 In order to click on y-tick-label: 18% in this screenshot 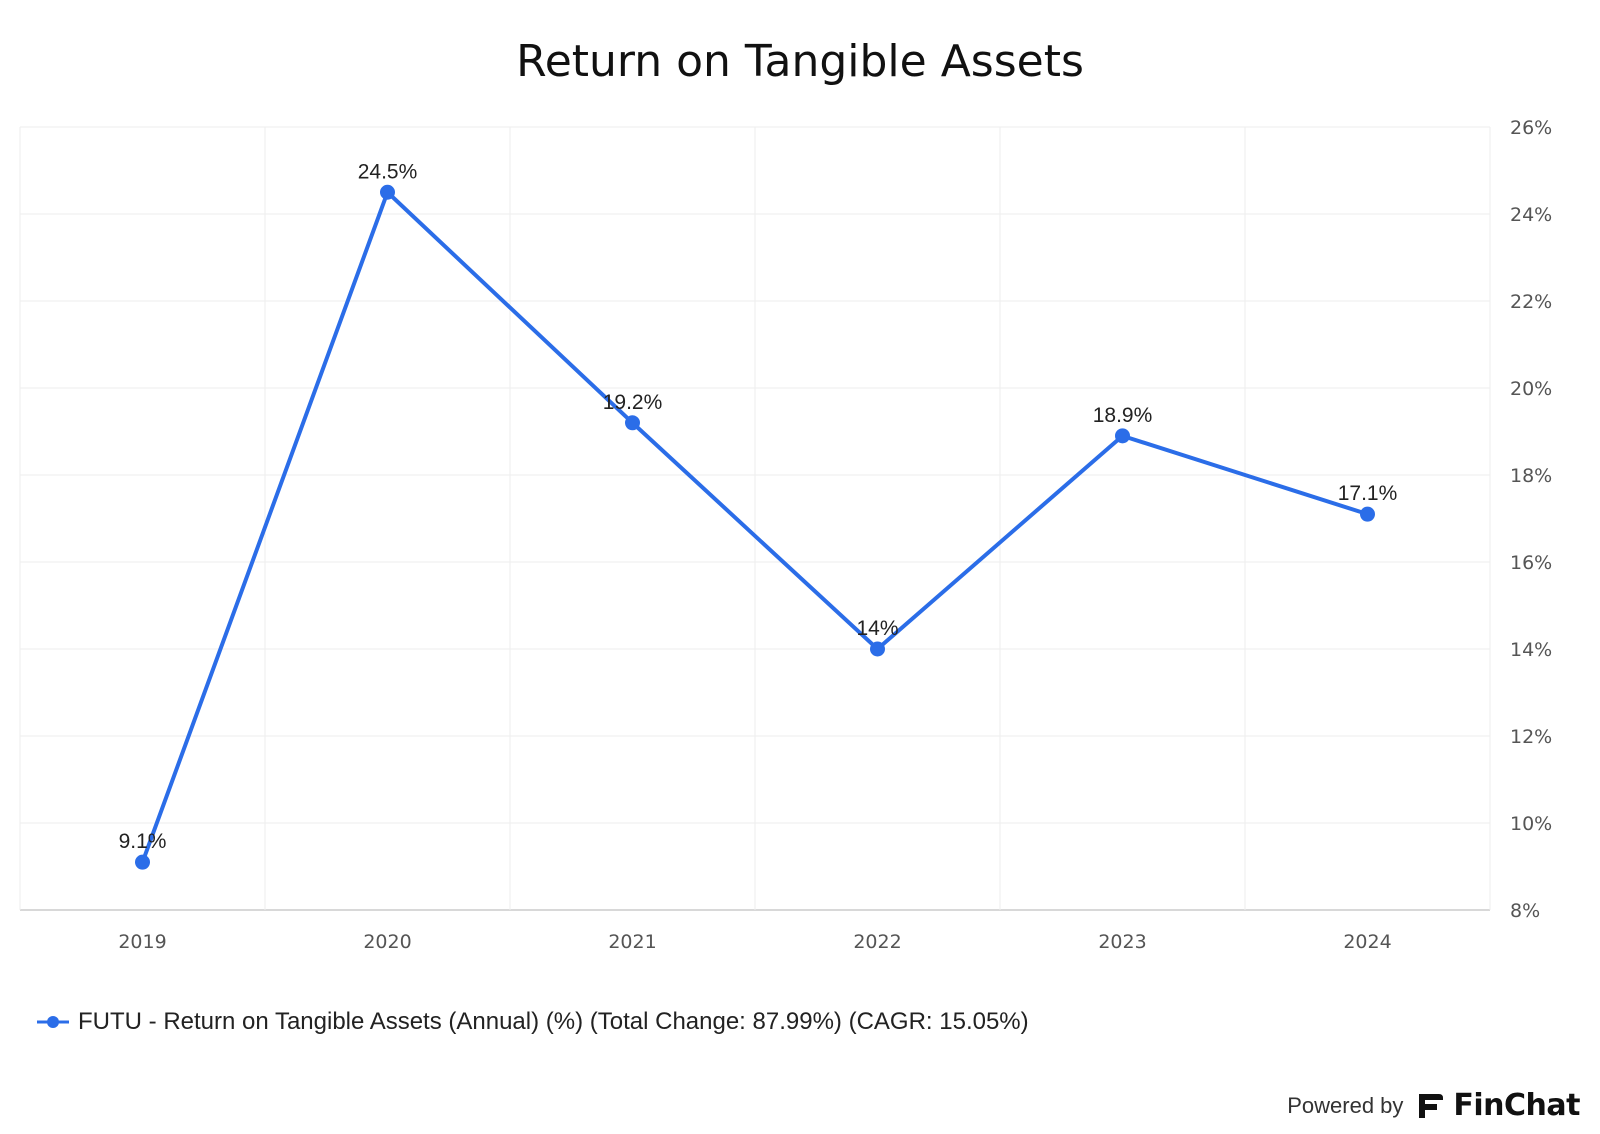, I will do `click(1531, 476)`.